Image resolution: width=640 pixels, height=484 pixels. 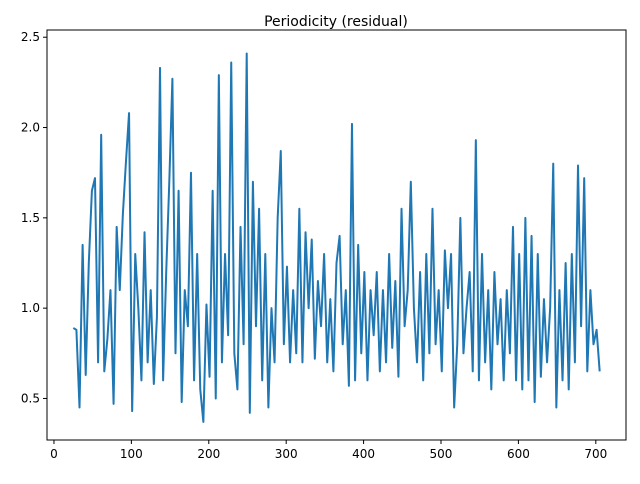 What do you see at coordinates (595, 454) in the screenshot?
I see `x-tick-label: 700` at bounding box center [595, 454].